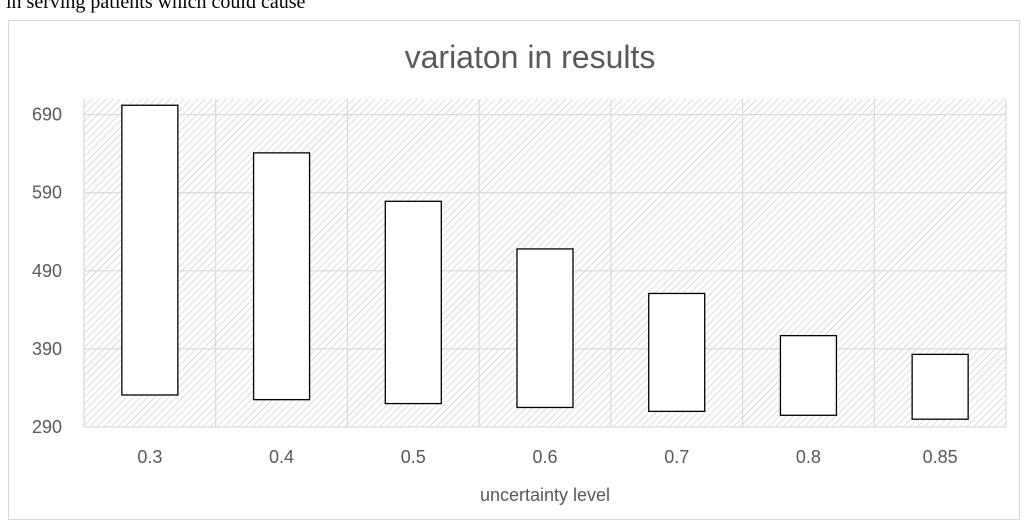 The image size is (1024, 520). I want to click on chart-title: variaton in results, so click(530, 57).